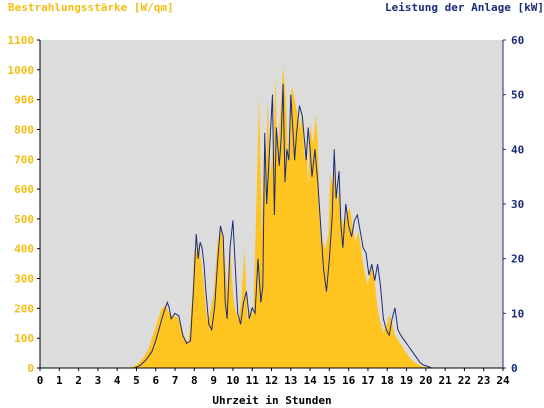  Describe the element at coordinates (517, 259) in the screenshot. I see `y-right-tick-label: 20` at that location.